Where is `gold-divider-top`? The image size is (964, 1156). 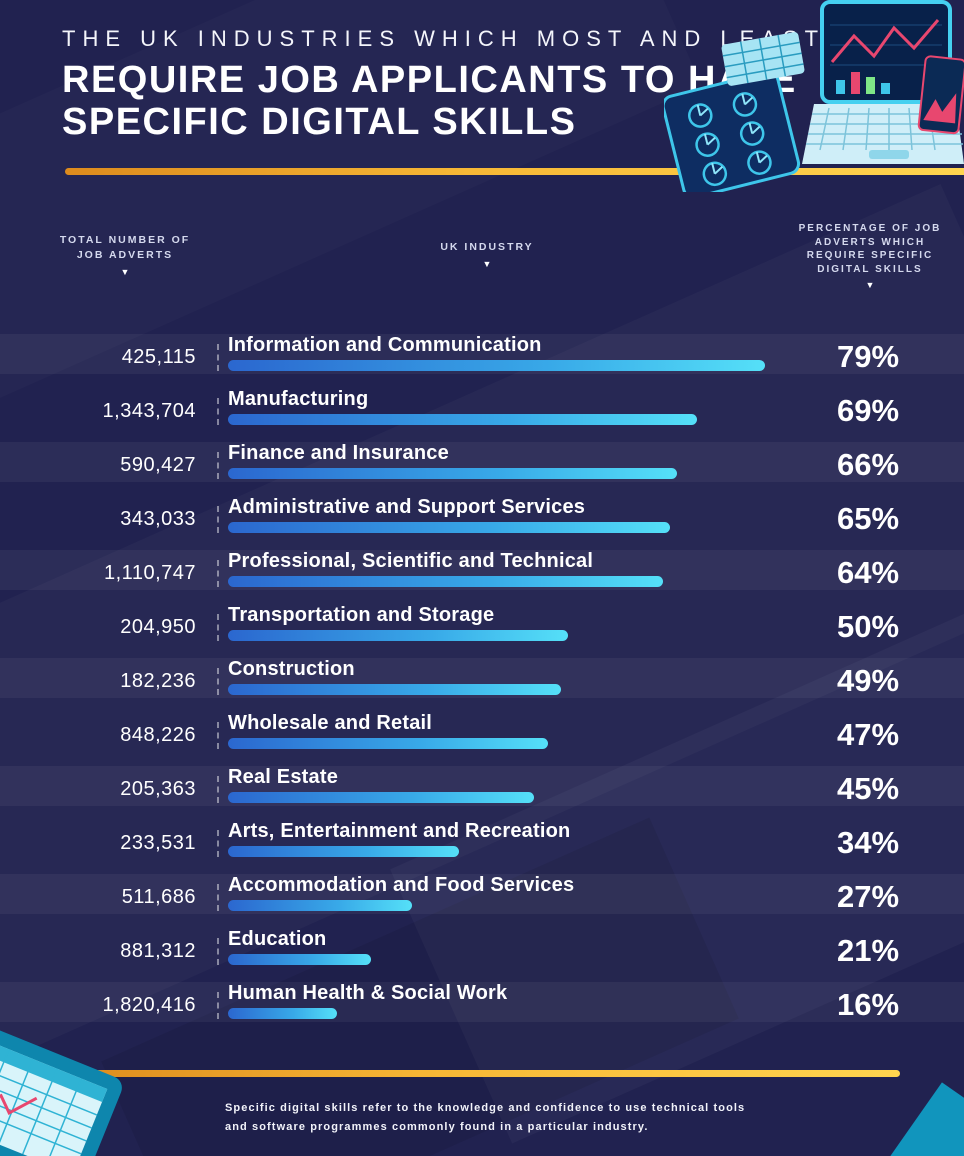
gold-divider-top is located at coordinates (514, 171).